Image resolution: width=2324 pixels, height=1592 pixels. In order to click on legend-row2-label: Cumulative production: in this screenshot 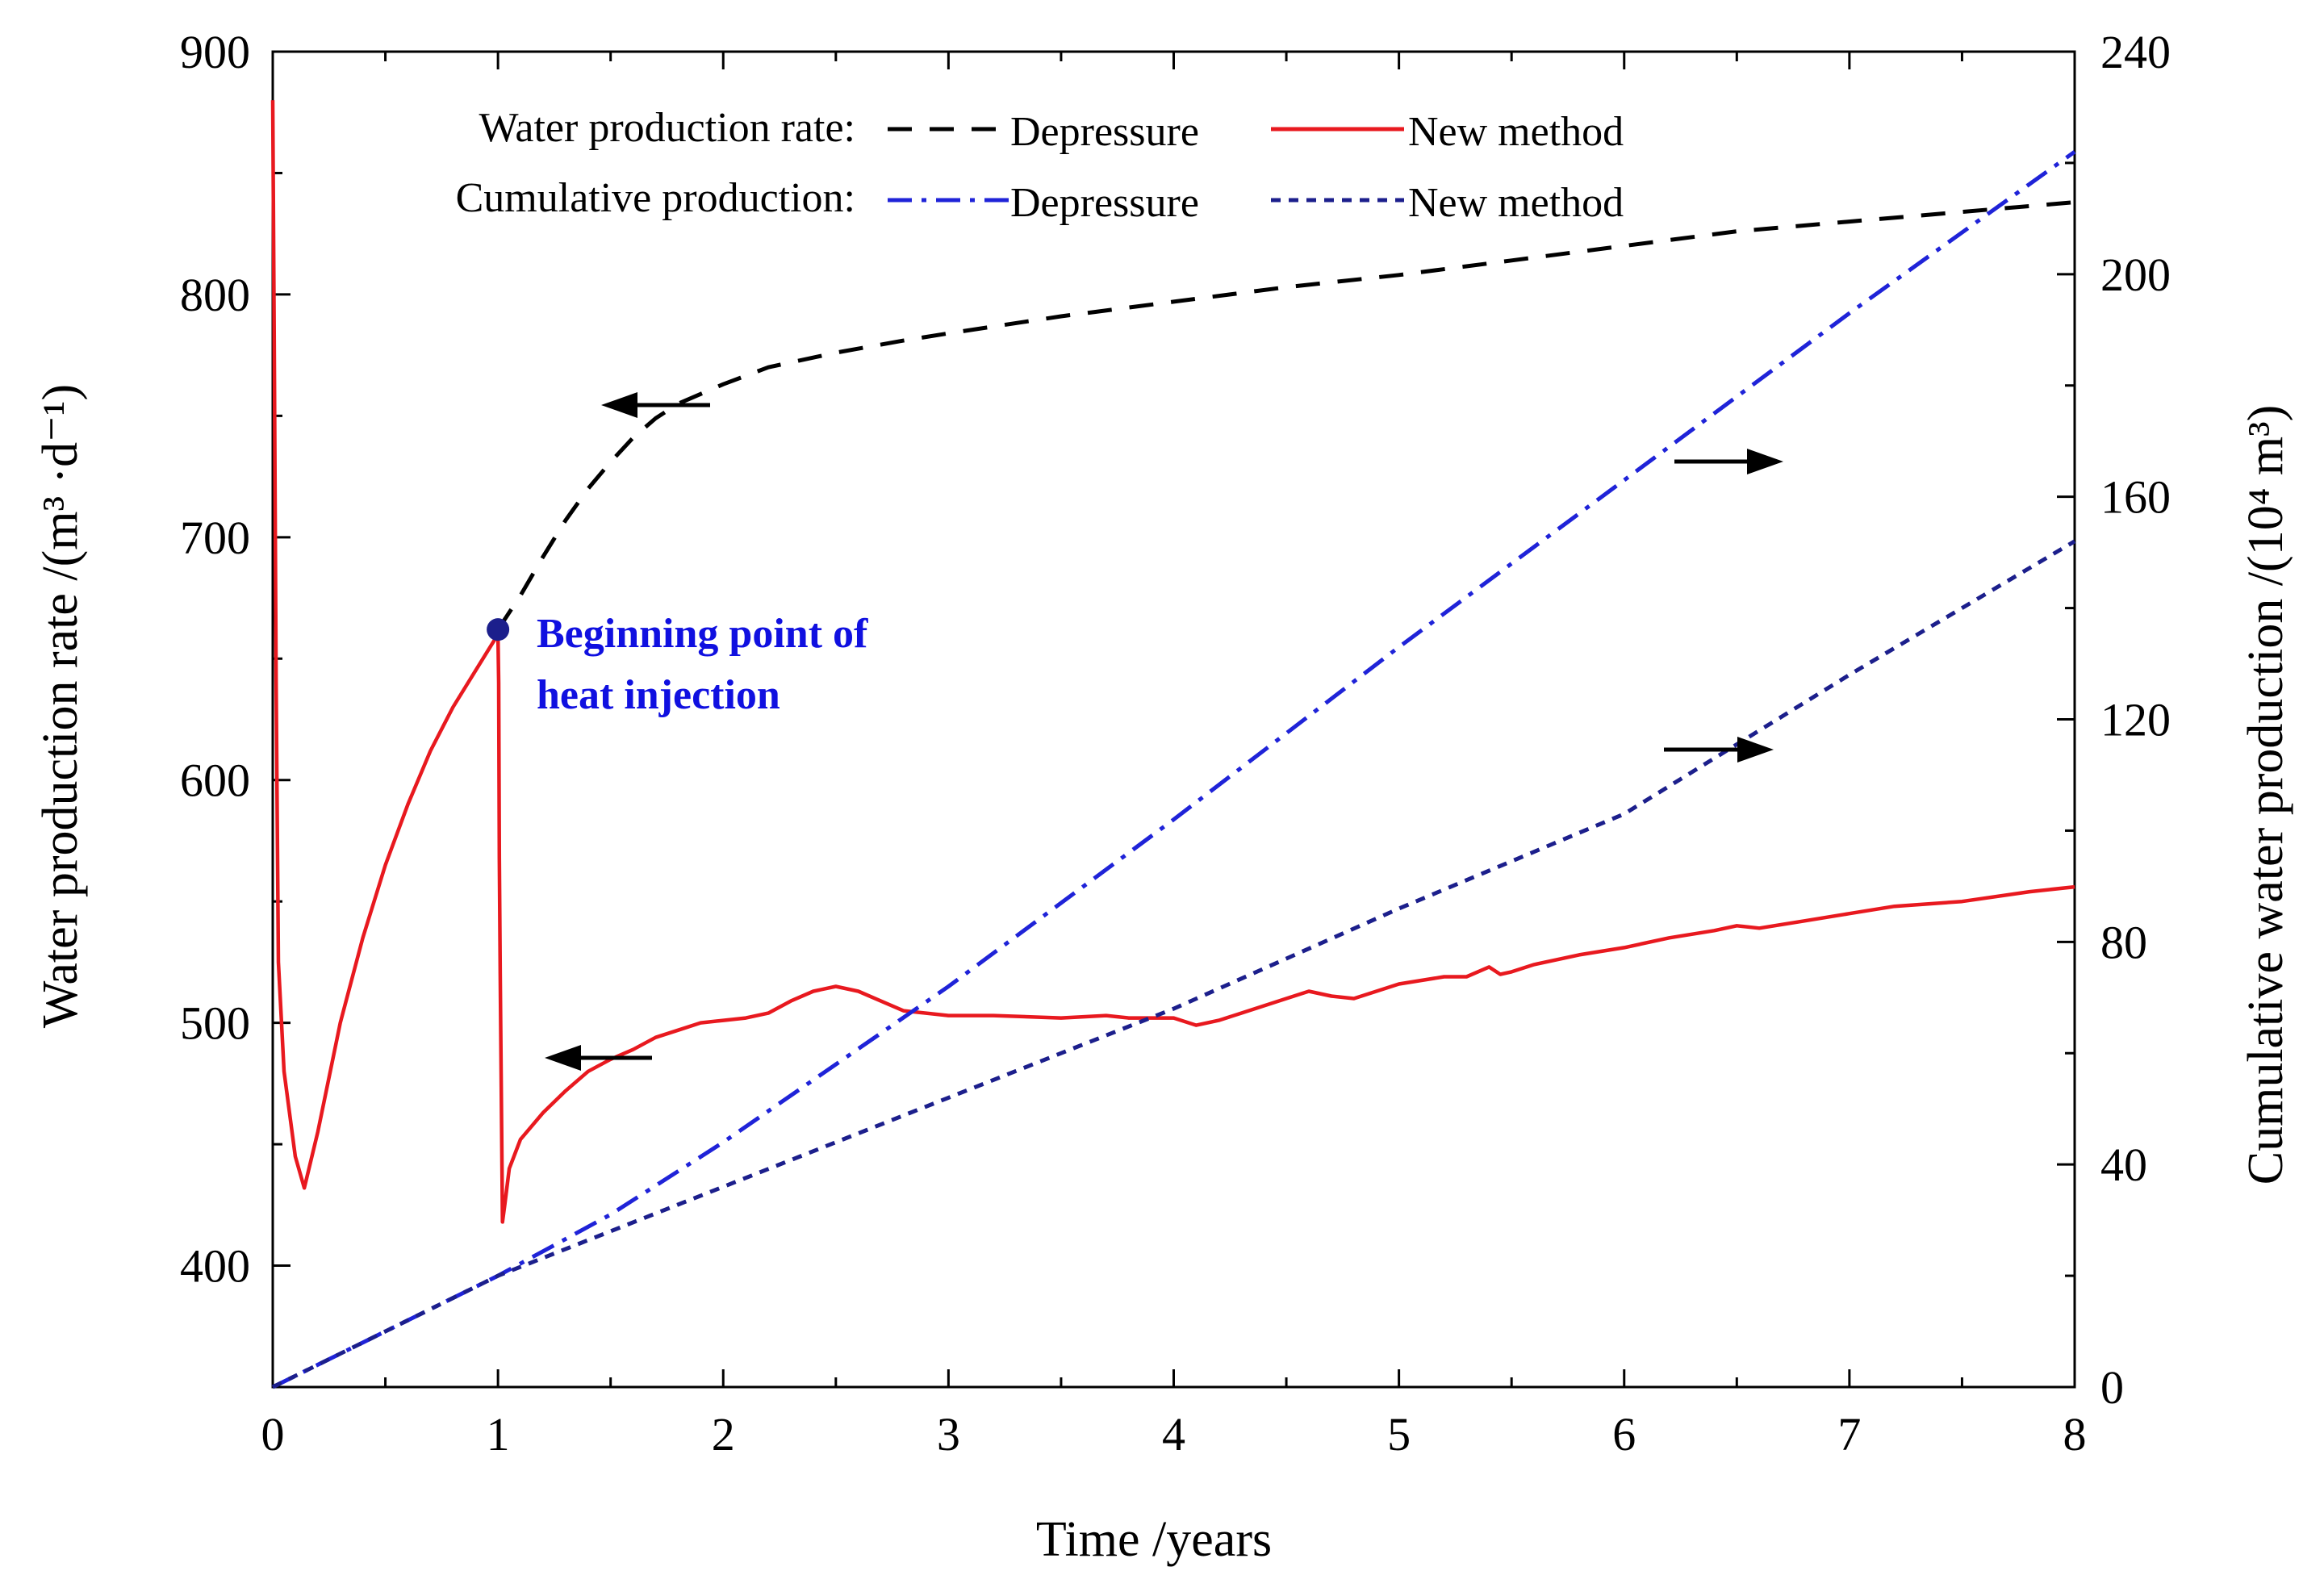, I will do `click(655, 198)`.